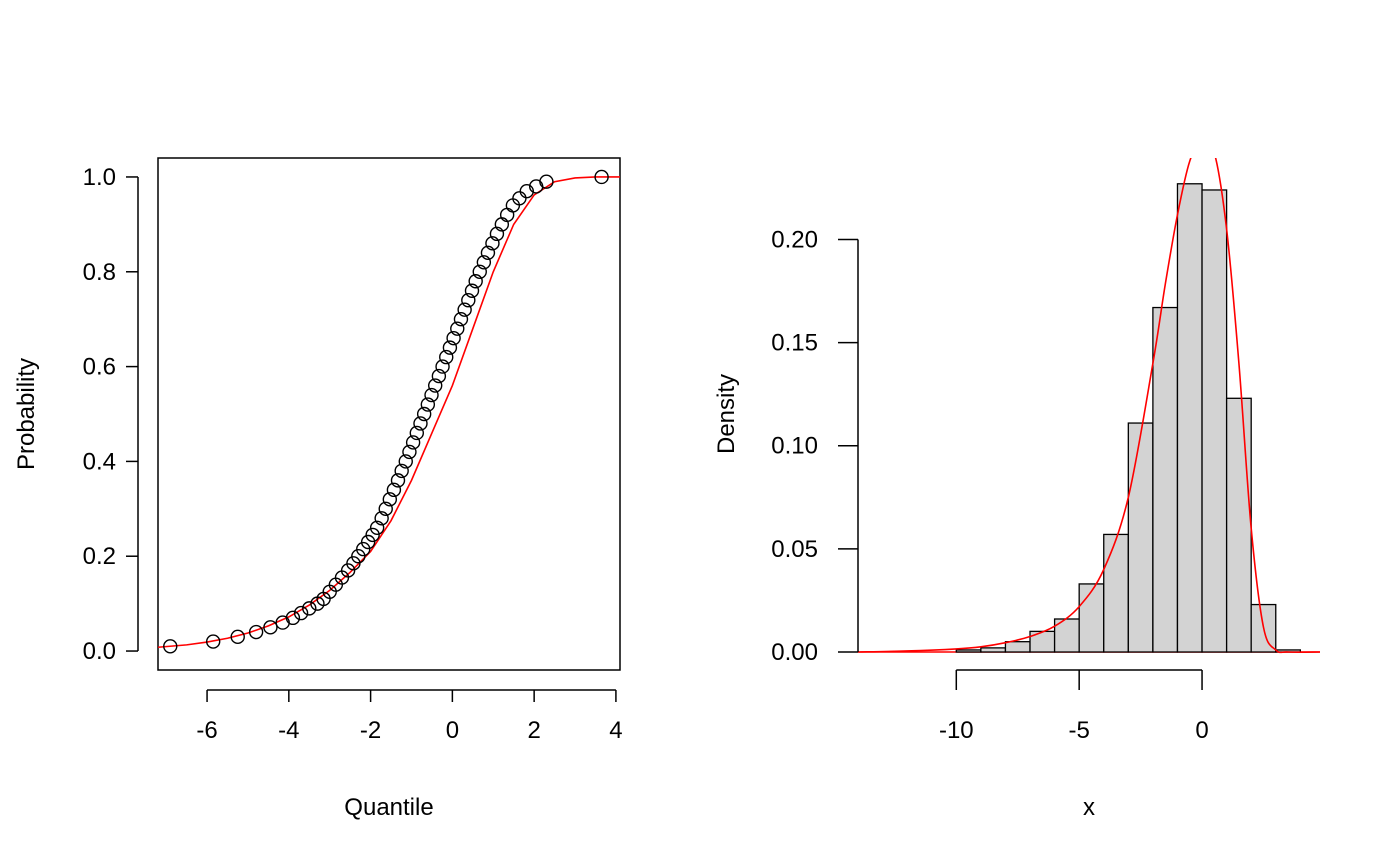 The height and width of the screenshot is (866, 1400). Describe the element at coordinates (99, 272) in the screenshot. I see `cdf-y-tick-label: 0.8` at that location.